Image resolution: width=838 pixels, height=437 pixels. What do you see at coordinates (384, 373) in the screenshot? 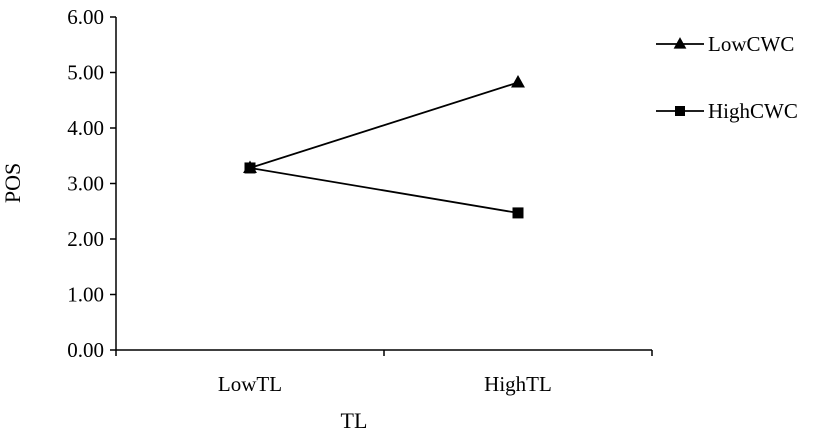
I see `x-axis-ticks: LowTL HighTL` at bounding box center [384, 373].